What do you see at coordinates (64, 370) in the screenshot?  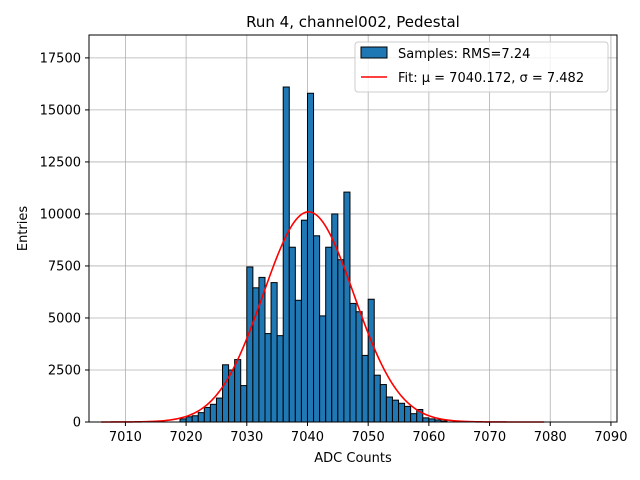 I see `y-tick-label: 2500` at bounding box center [64, 370].